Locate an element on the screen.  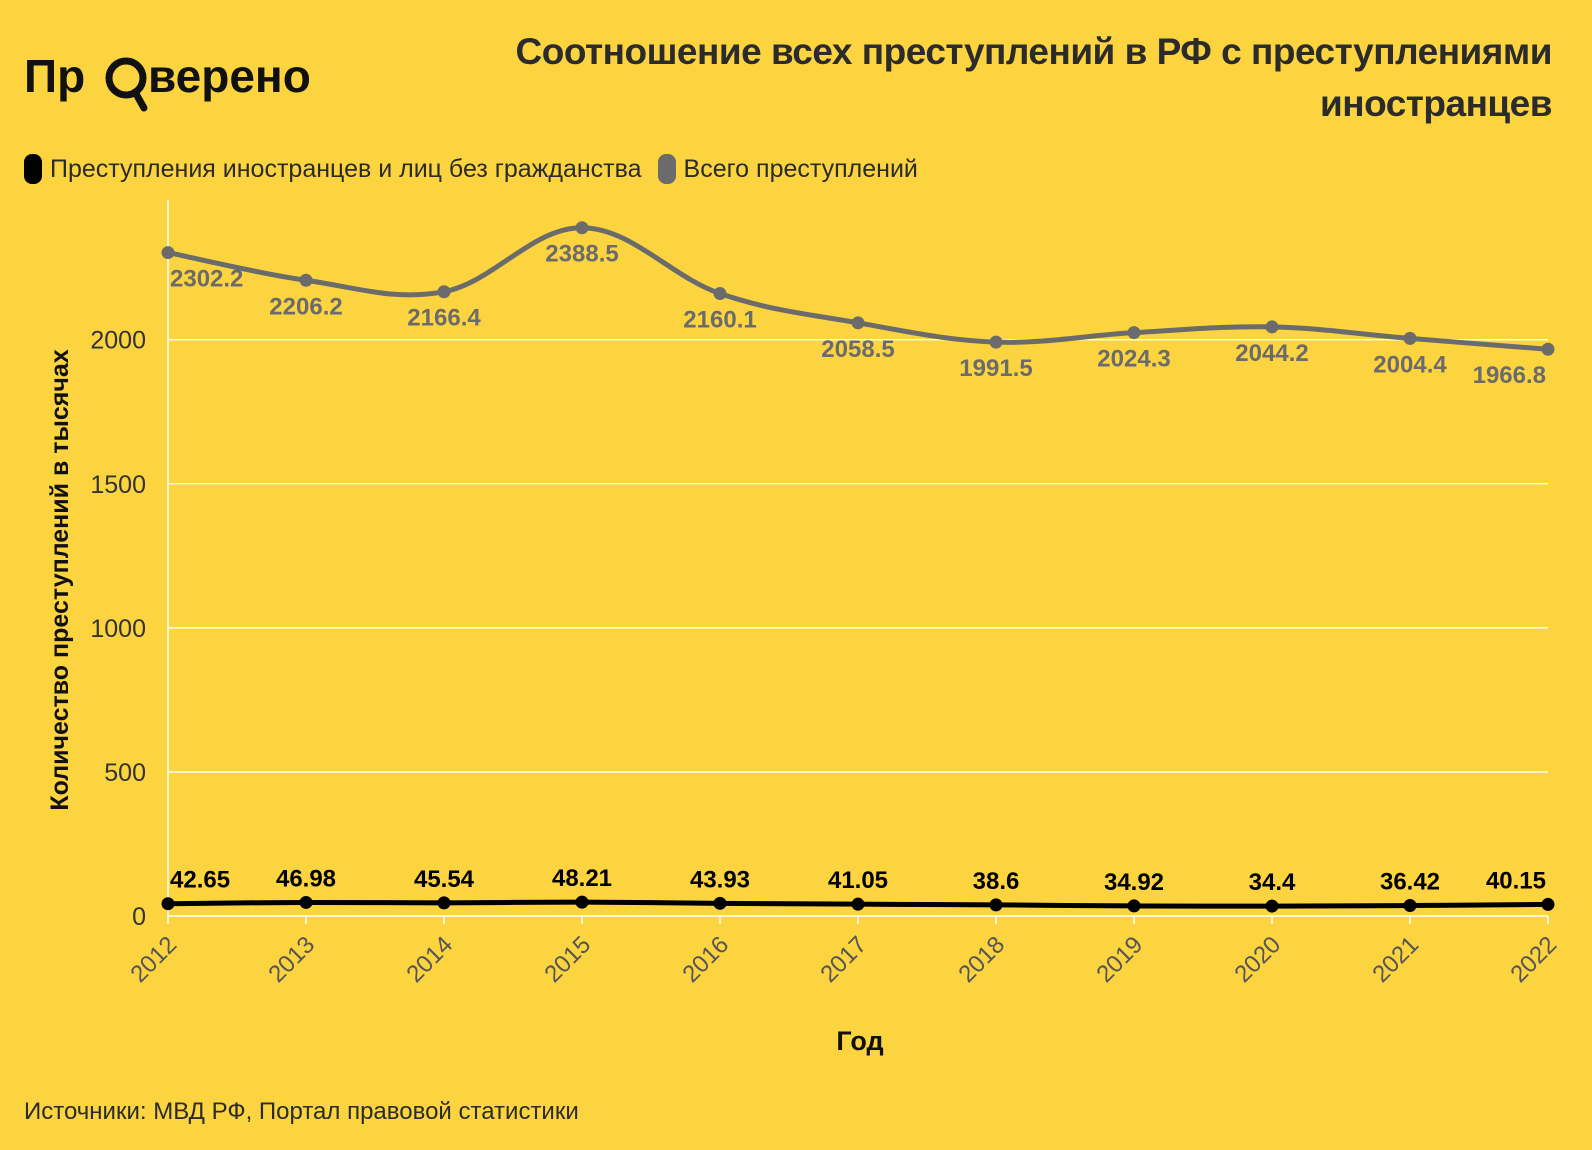
legend-item-total: Всего преступлений is located at coordinates (787, 169).